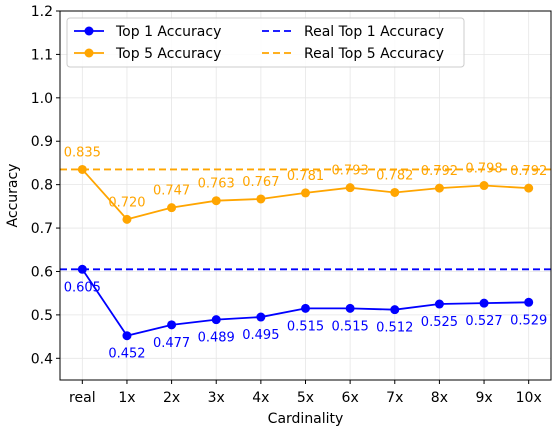  Describe the element at coordinates (260, 398) in the screenshot. I see `x-tick-label: 4x` at that location.